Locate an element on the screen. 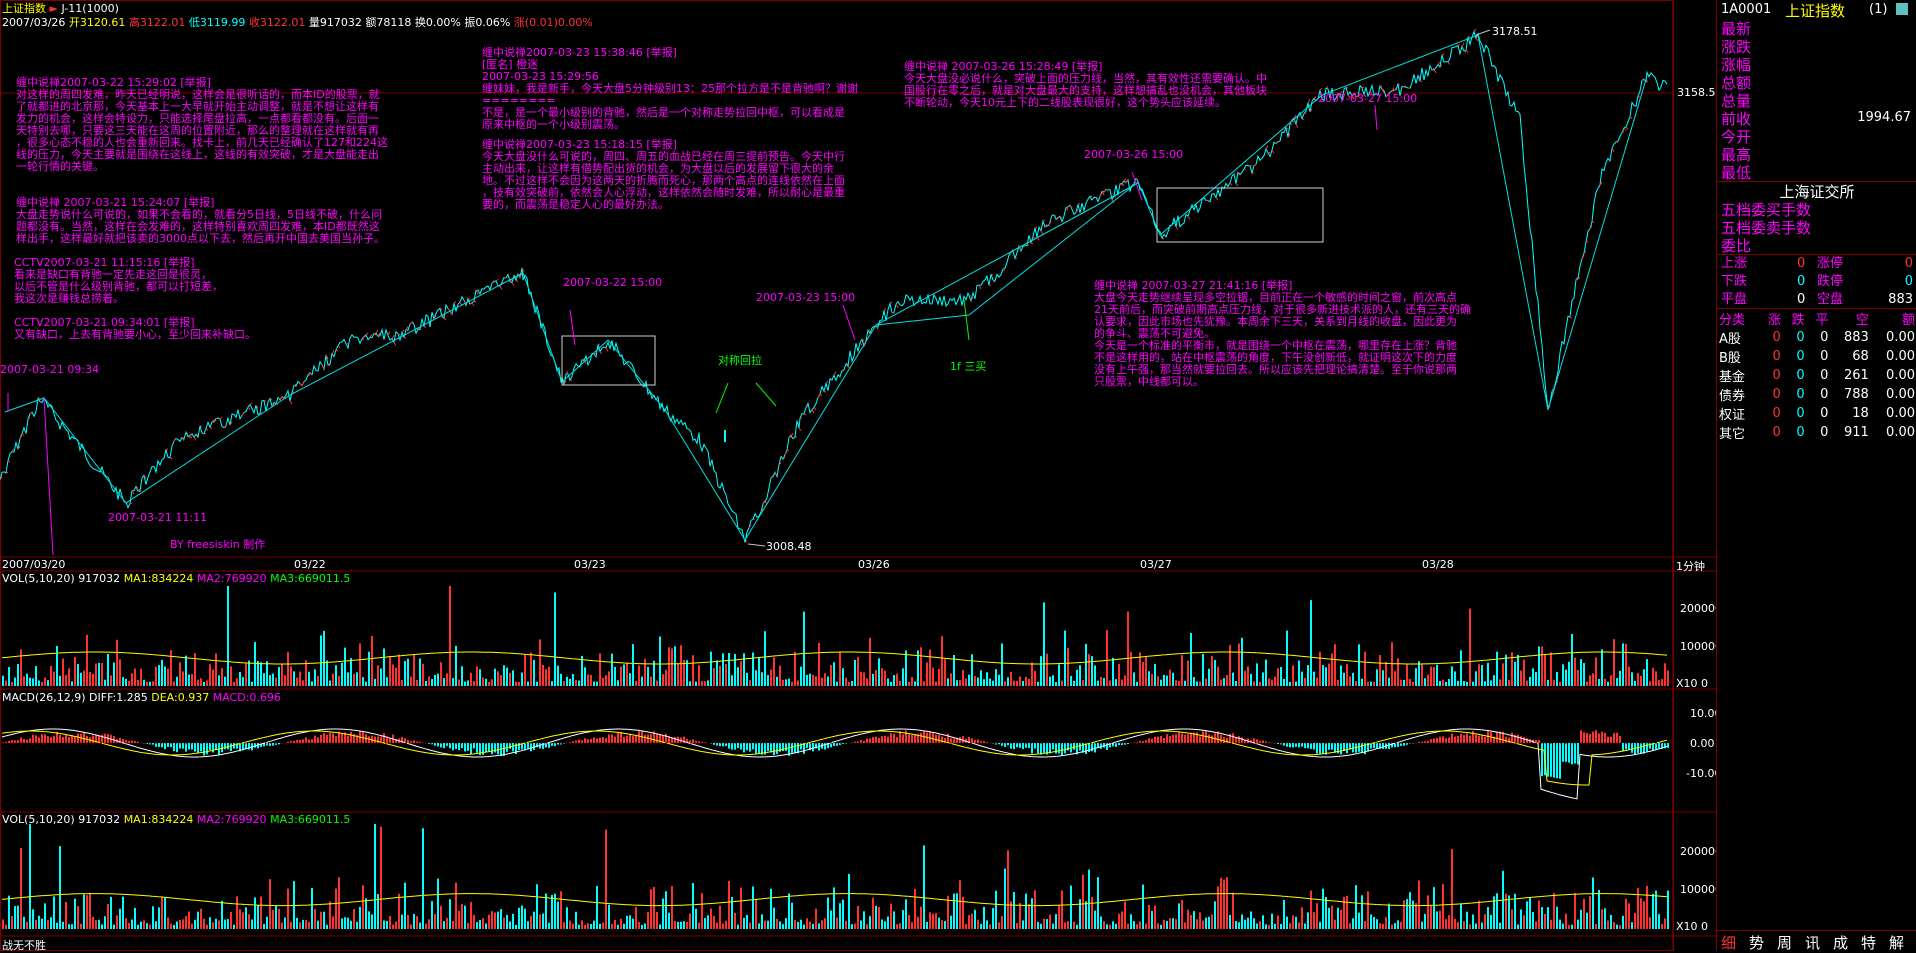 The height and width of the screenshot is (953, 1916). tab-6: 解 is located at coordinates (1896, 942).